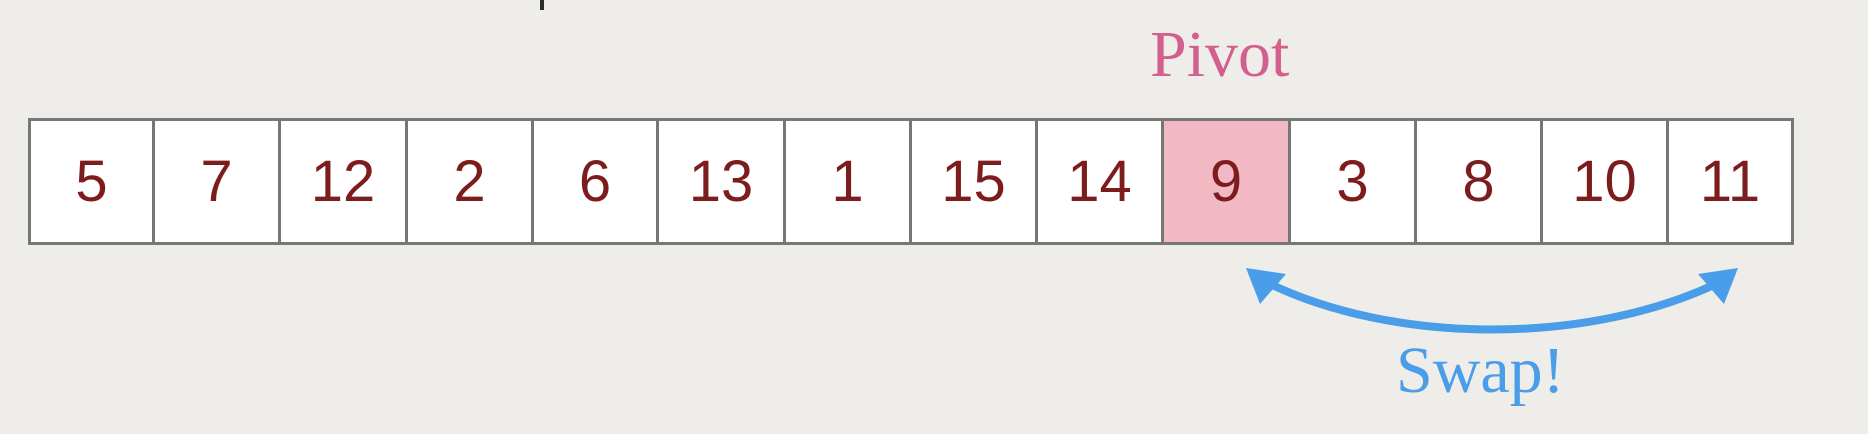 The image size is (1868, 434). Describe the element at coordinates (1480, 181) in the screenshot. I see `array-cell: 8` at that location.